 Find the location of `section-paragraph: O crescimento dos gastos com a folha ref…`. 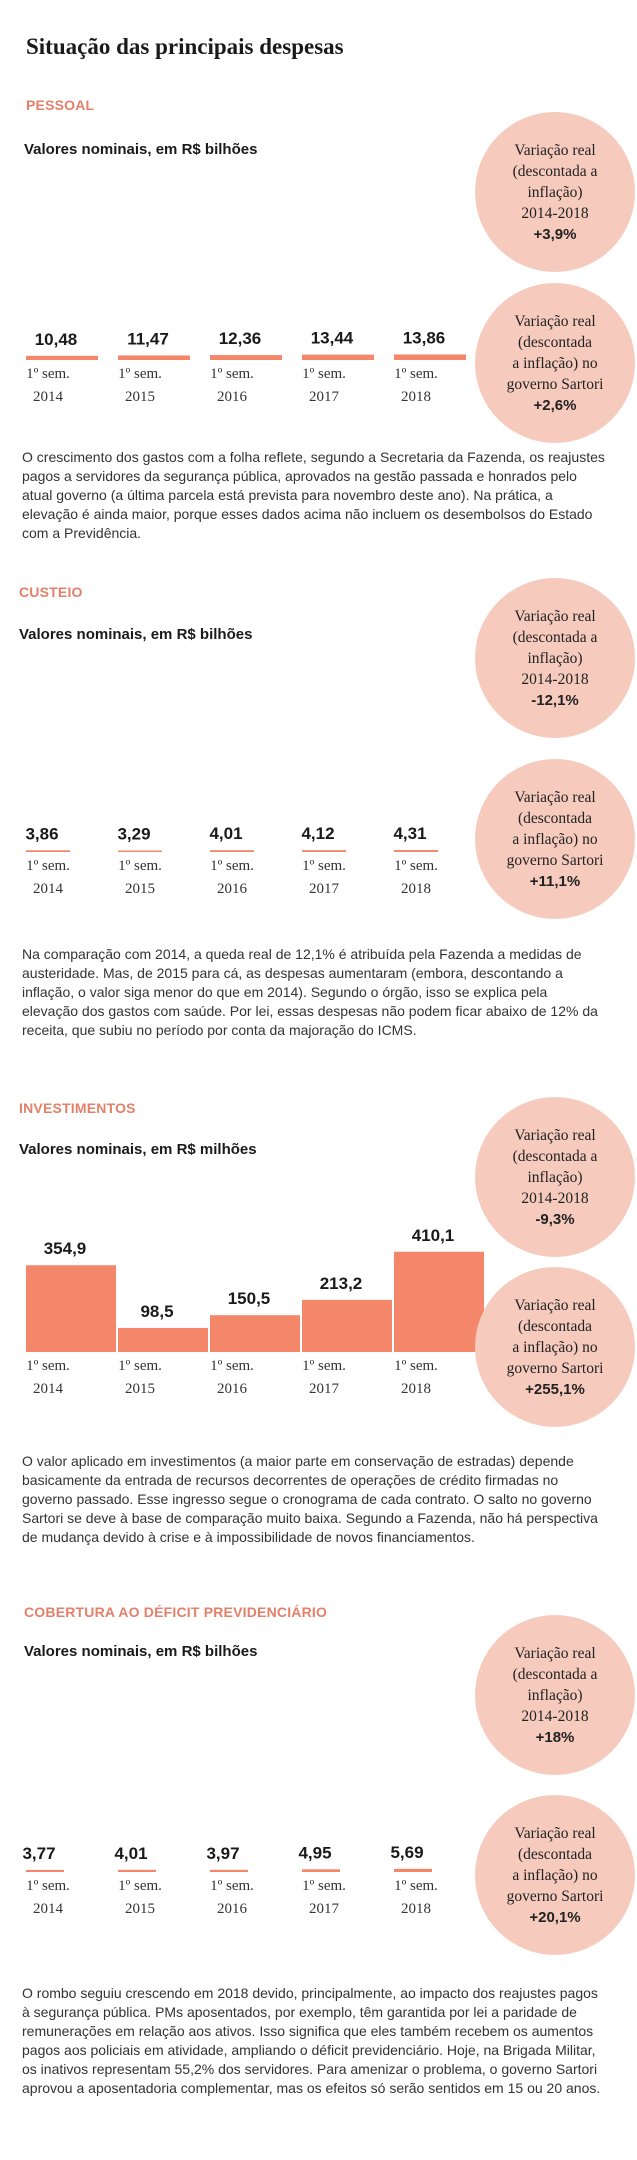

section-paragraph: O crescimento dos gastos com a folha ref… is located at coordinates (313, 495).